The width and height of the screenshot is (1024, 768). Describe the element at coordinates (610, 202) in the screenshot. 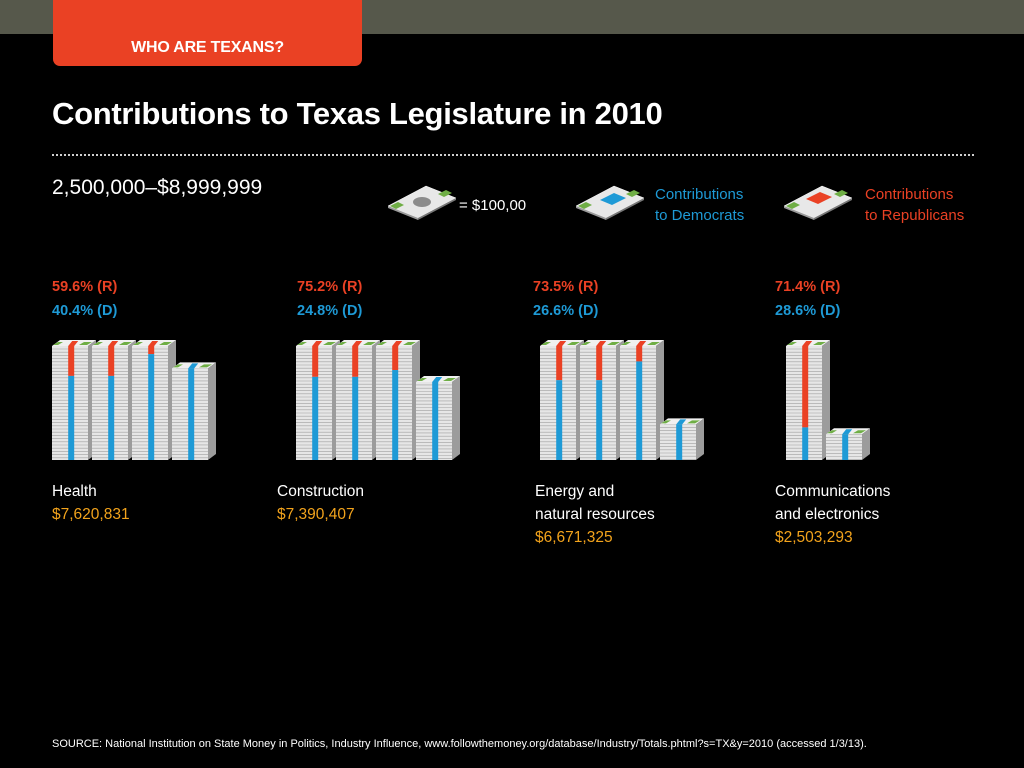

I see `democrat-bill-icon` at that location.